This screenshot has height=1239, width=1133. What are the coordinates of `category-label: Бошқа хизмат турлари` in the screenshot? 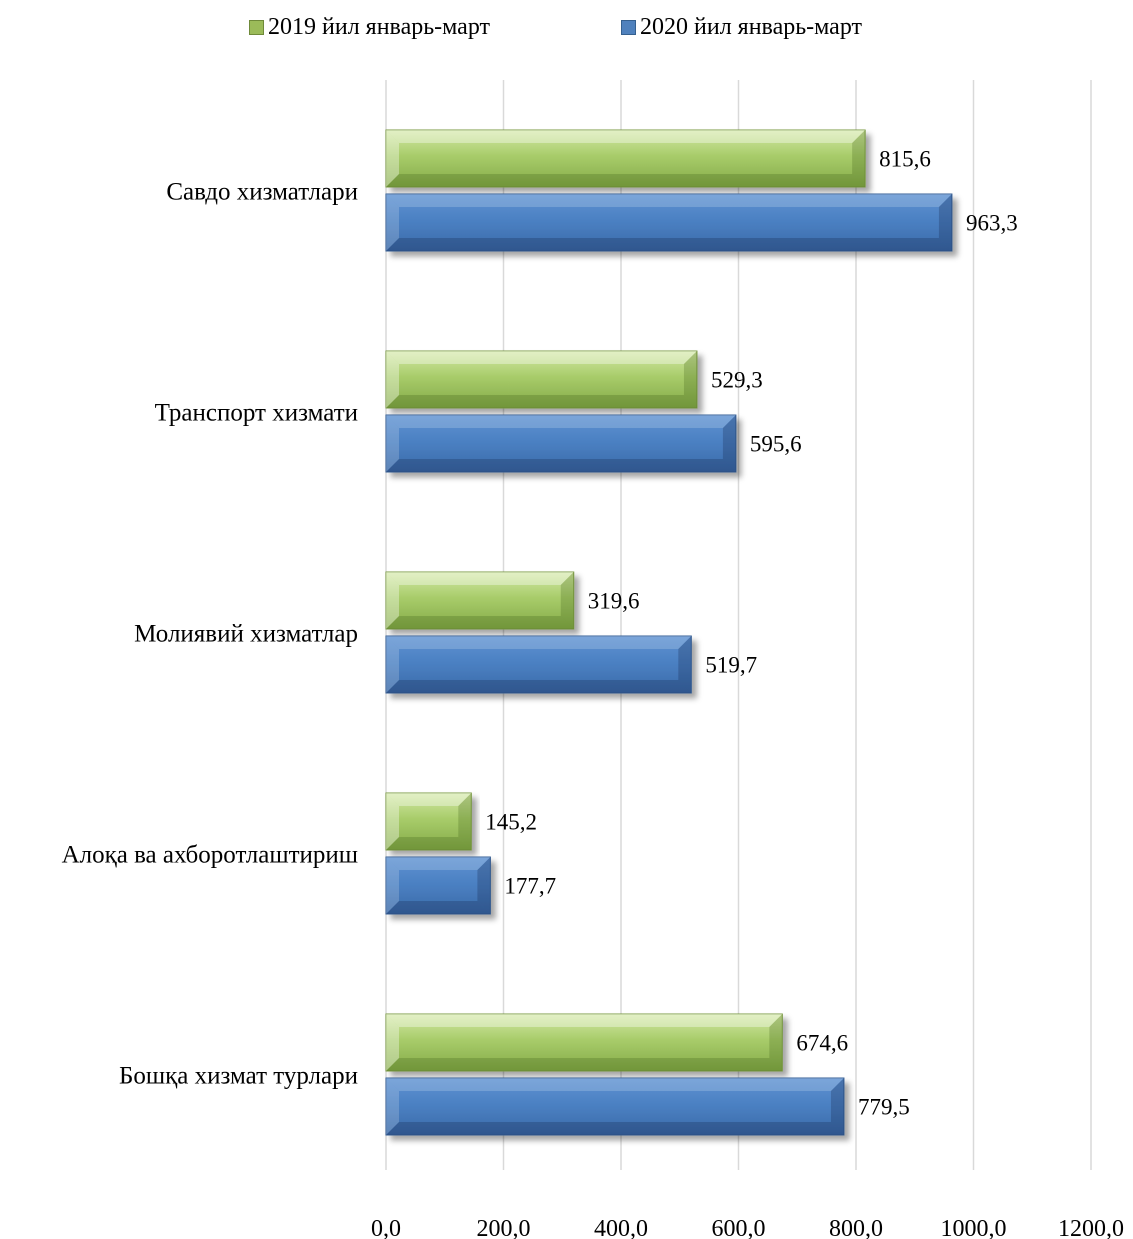 It's located at (238, 1076).